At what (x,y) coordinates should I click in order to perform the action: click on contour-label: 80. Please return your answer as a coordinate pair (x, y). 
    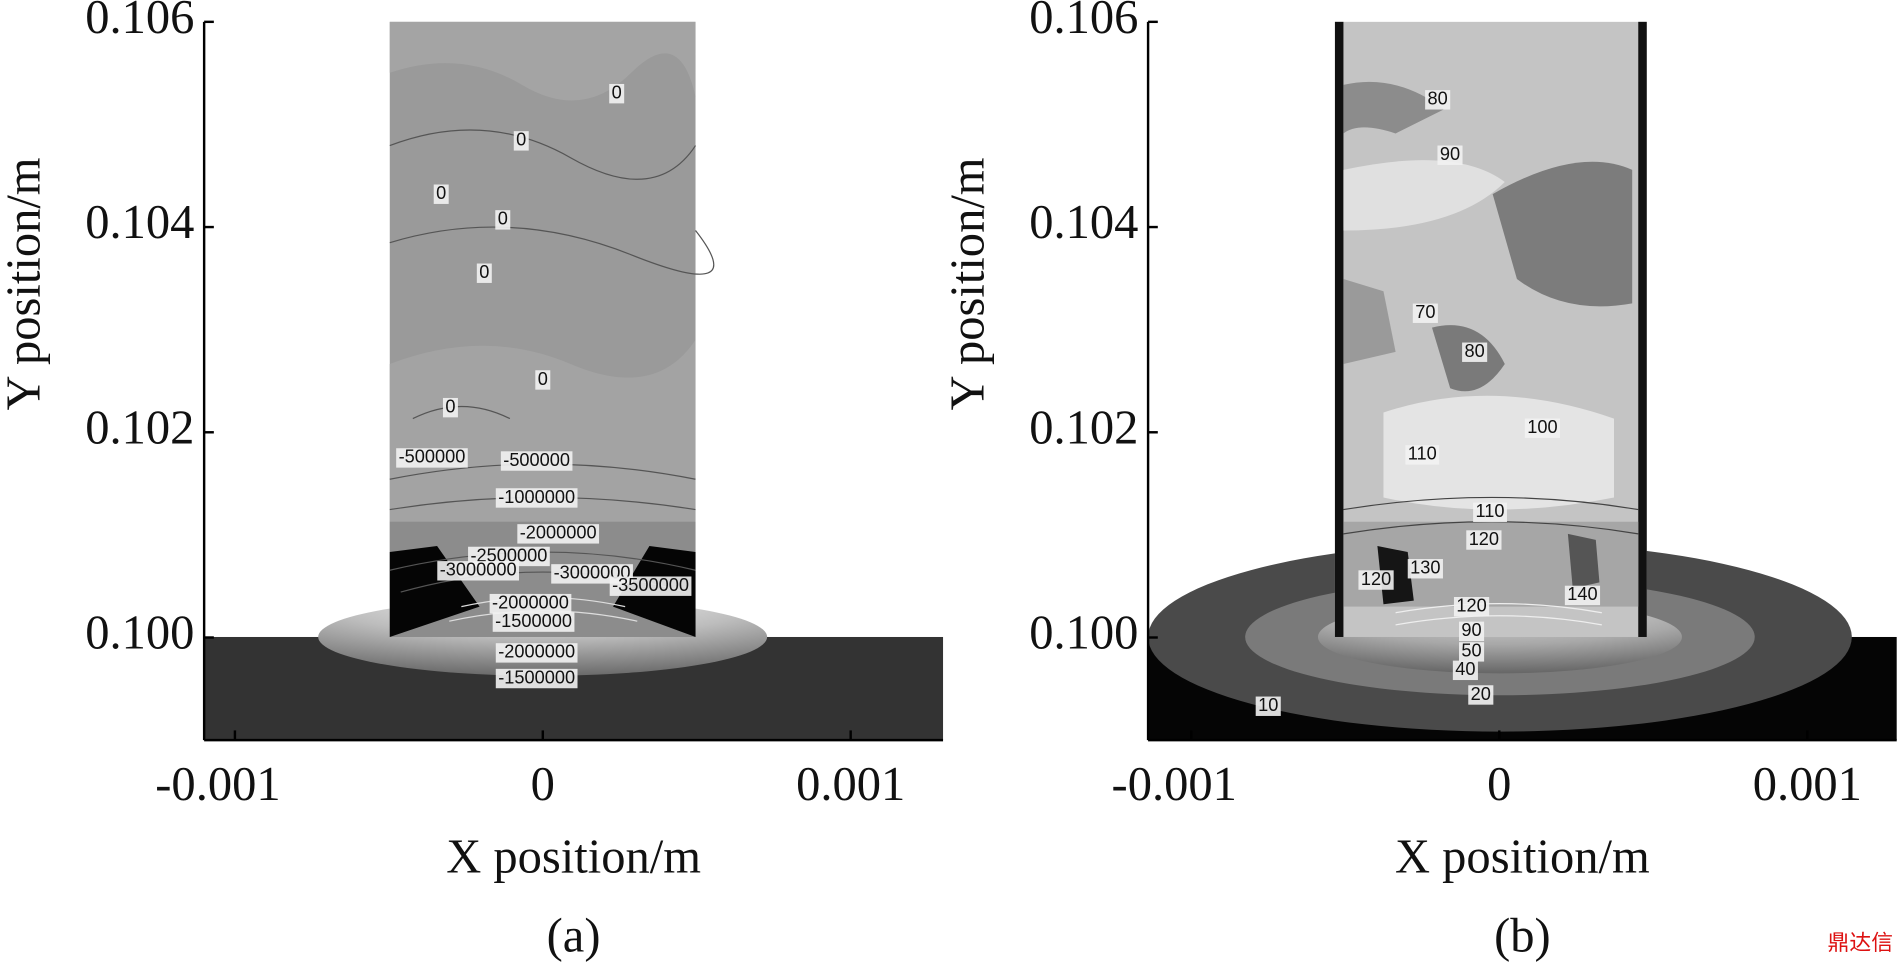
    Looking at the image, I should click on (1438, 99).